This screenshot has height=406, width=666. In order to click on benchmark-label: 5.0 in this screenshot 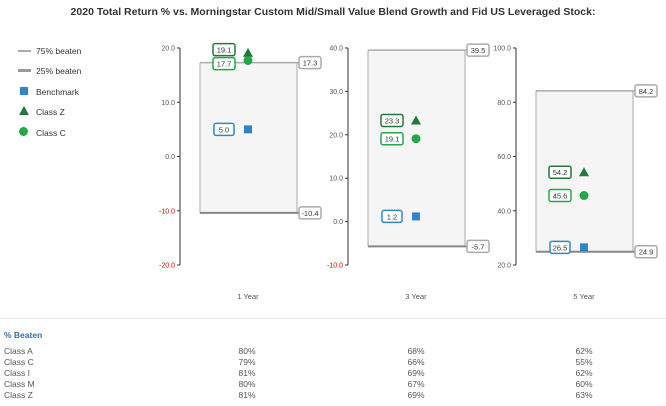, I will do `click(224, 129)`.